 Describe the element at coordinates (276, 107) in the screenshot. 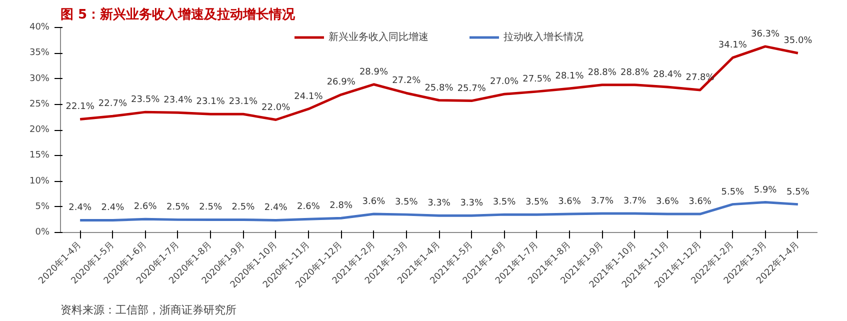

I see `data-label: 22.0%` at that location.